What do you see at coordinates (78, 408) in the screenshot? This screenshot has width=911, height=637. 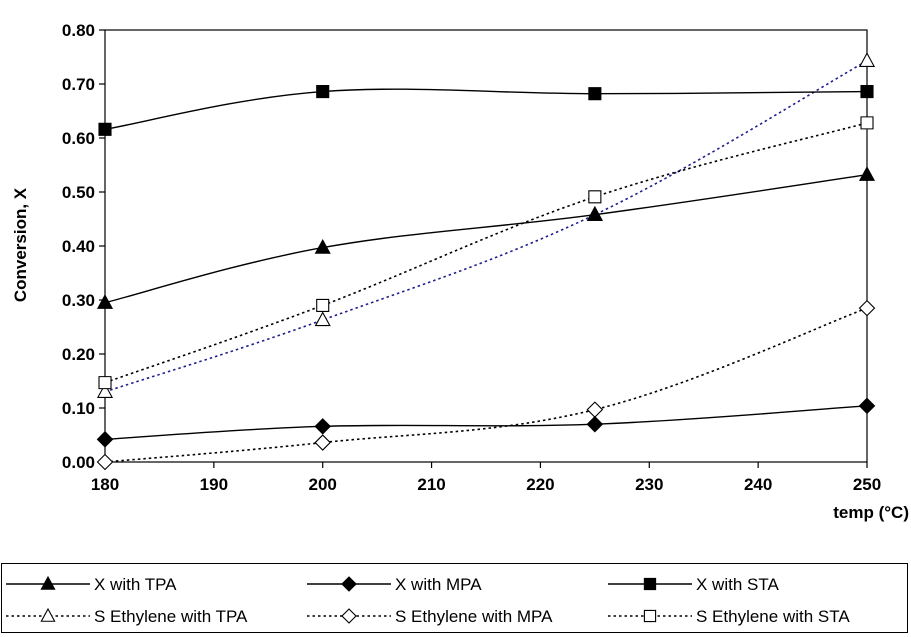 I see `y-tick-label: 0.10` at bounding box center [78, 408].